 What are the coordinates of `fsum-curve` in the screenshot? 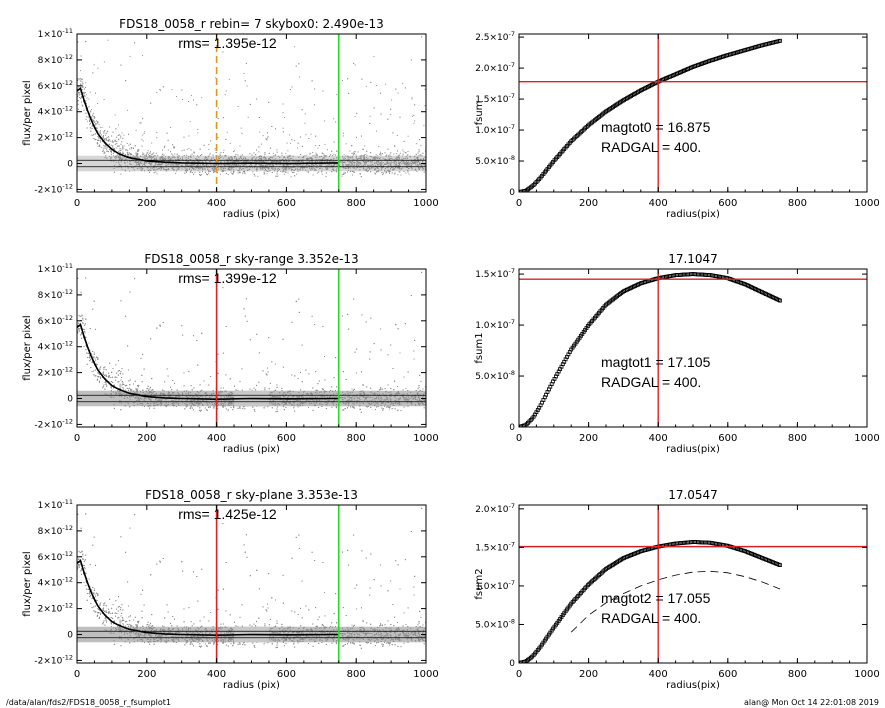 It's located at (650, 115).